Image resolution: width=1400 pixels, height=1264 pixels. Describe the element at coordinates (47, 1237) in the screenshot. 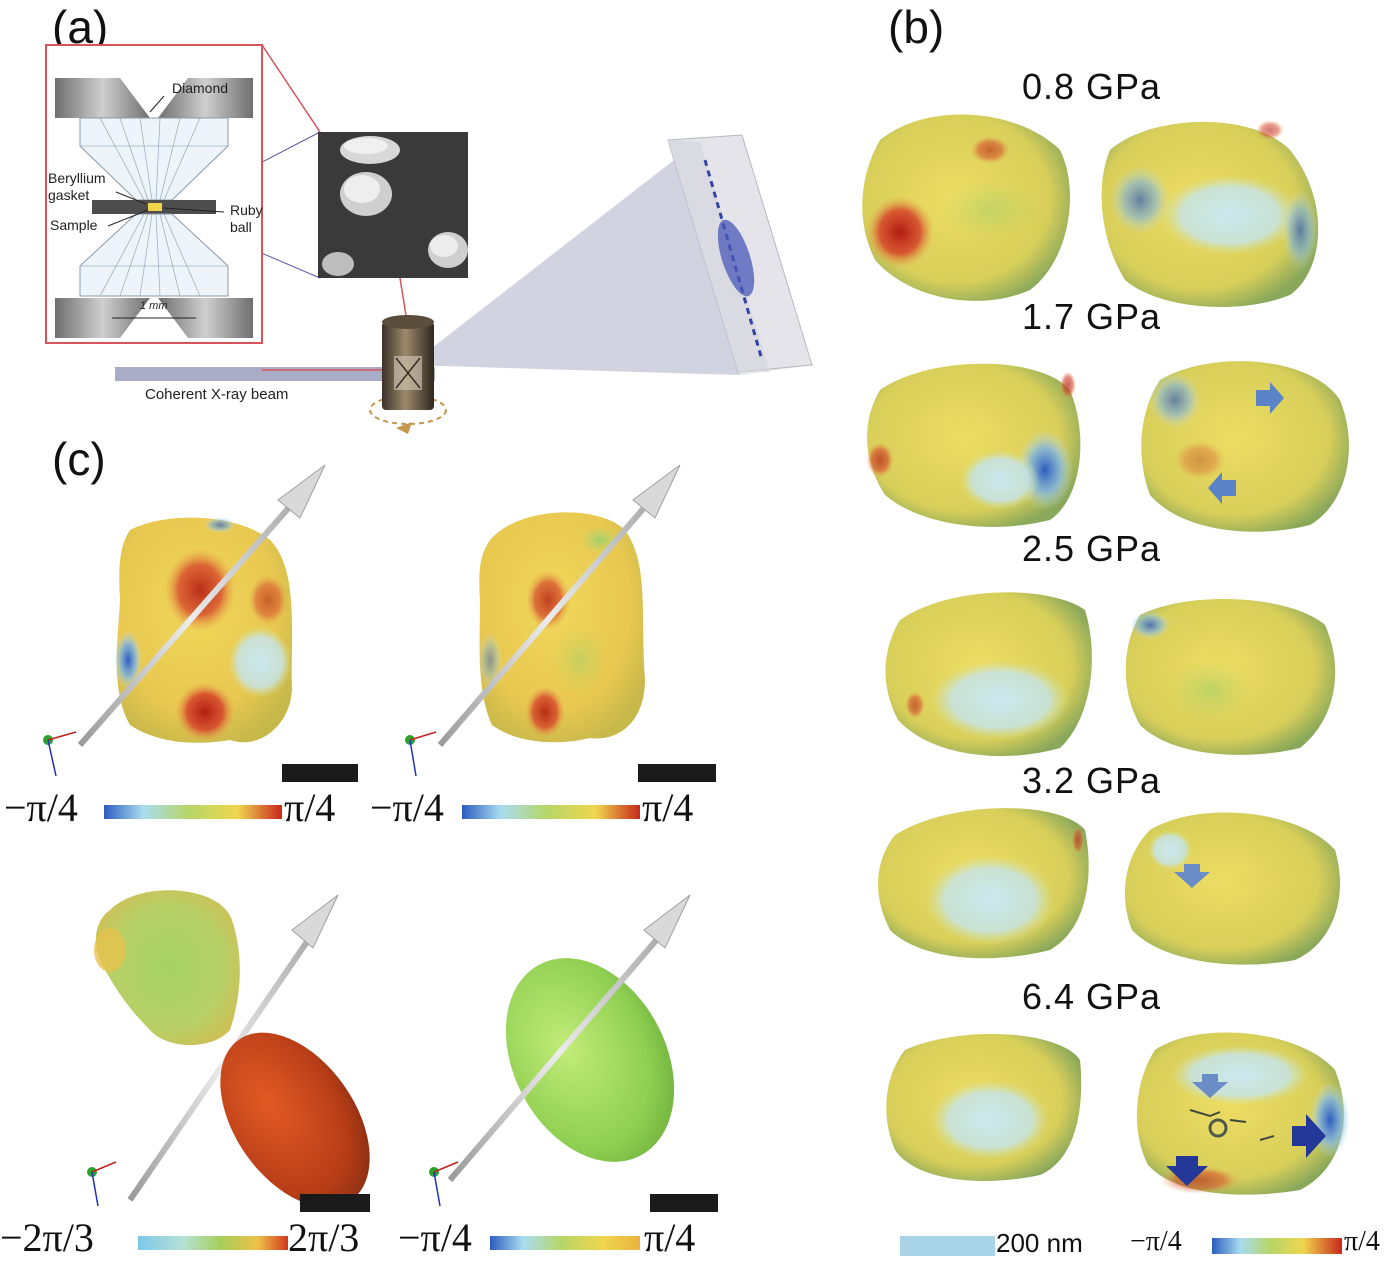

I see `colorbar-c3-min: −2π/3` at that location.